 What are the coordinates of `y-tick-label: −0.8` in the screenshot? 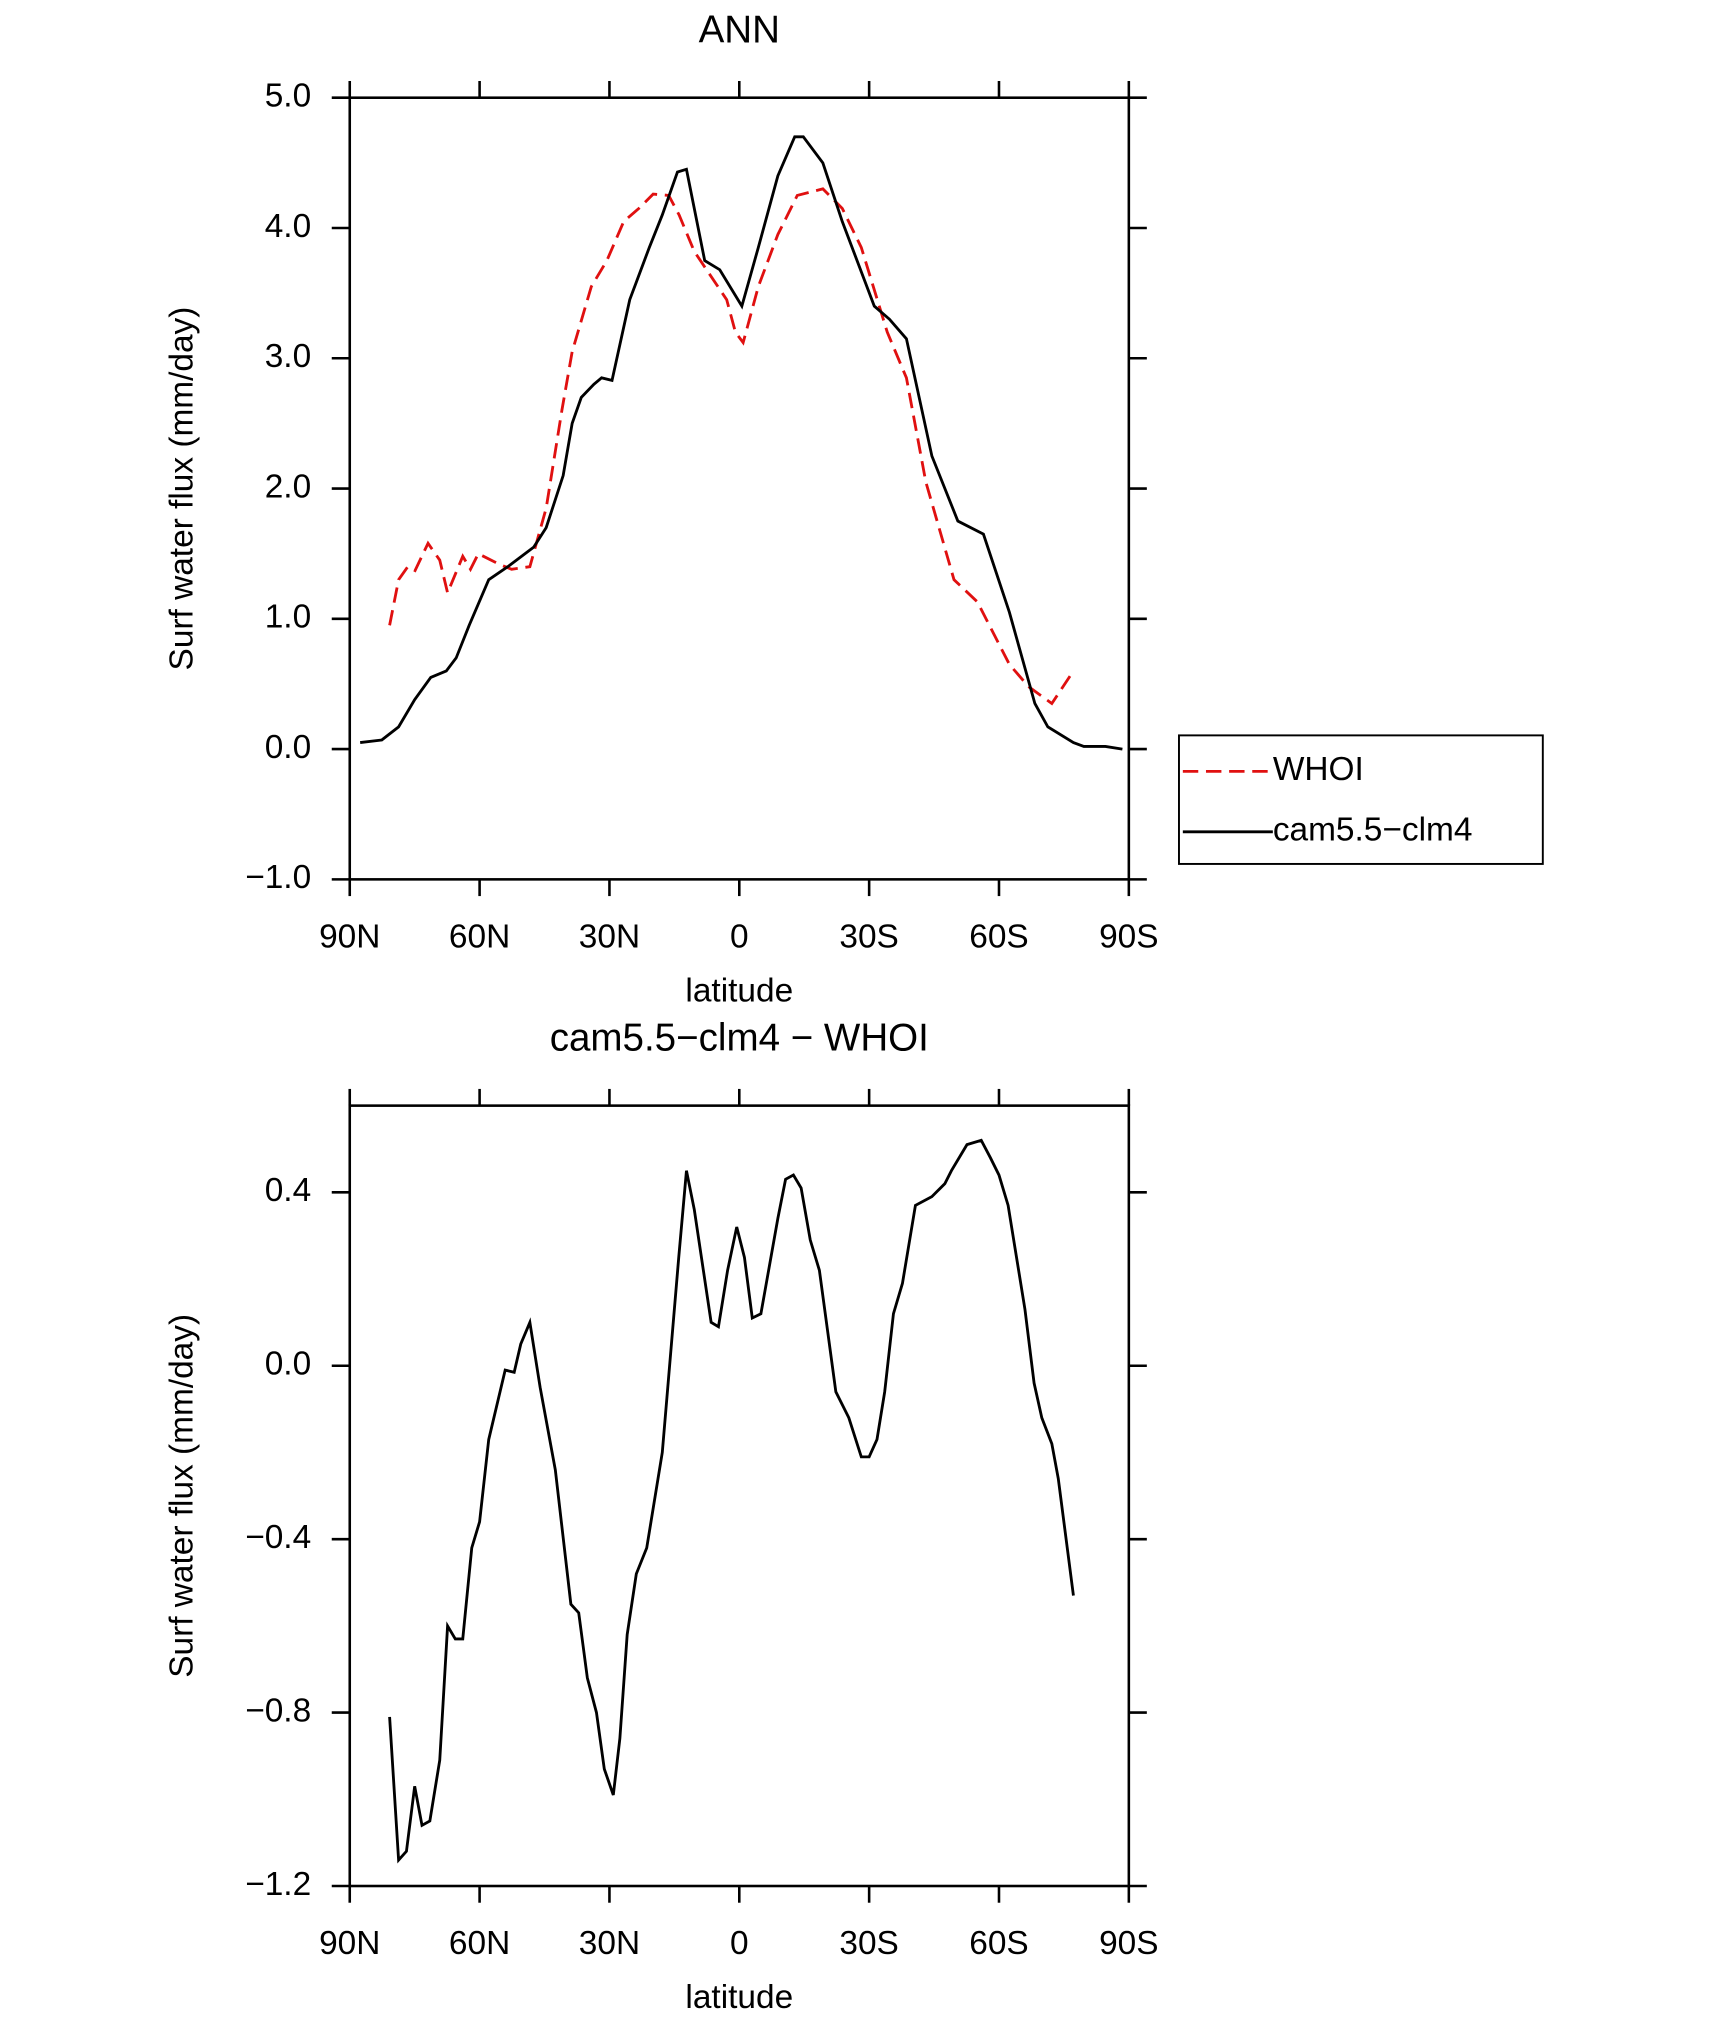 It's located at (278, 1710).